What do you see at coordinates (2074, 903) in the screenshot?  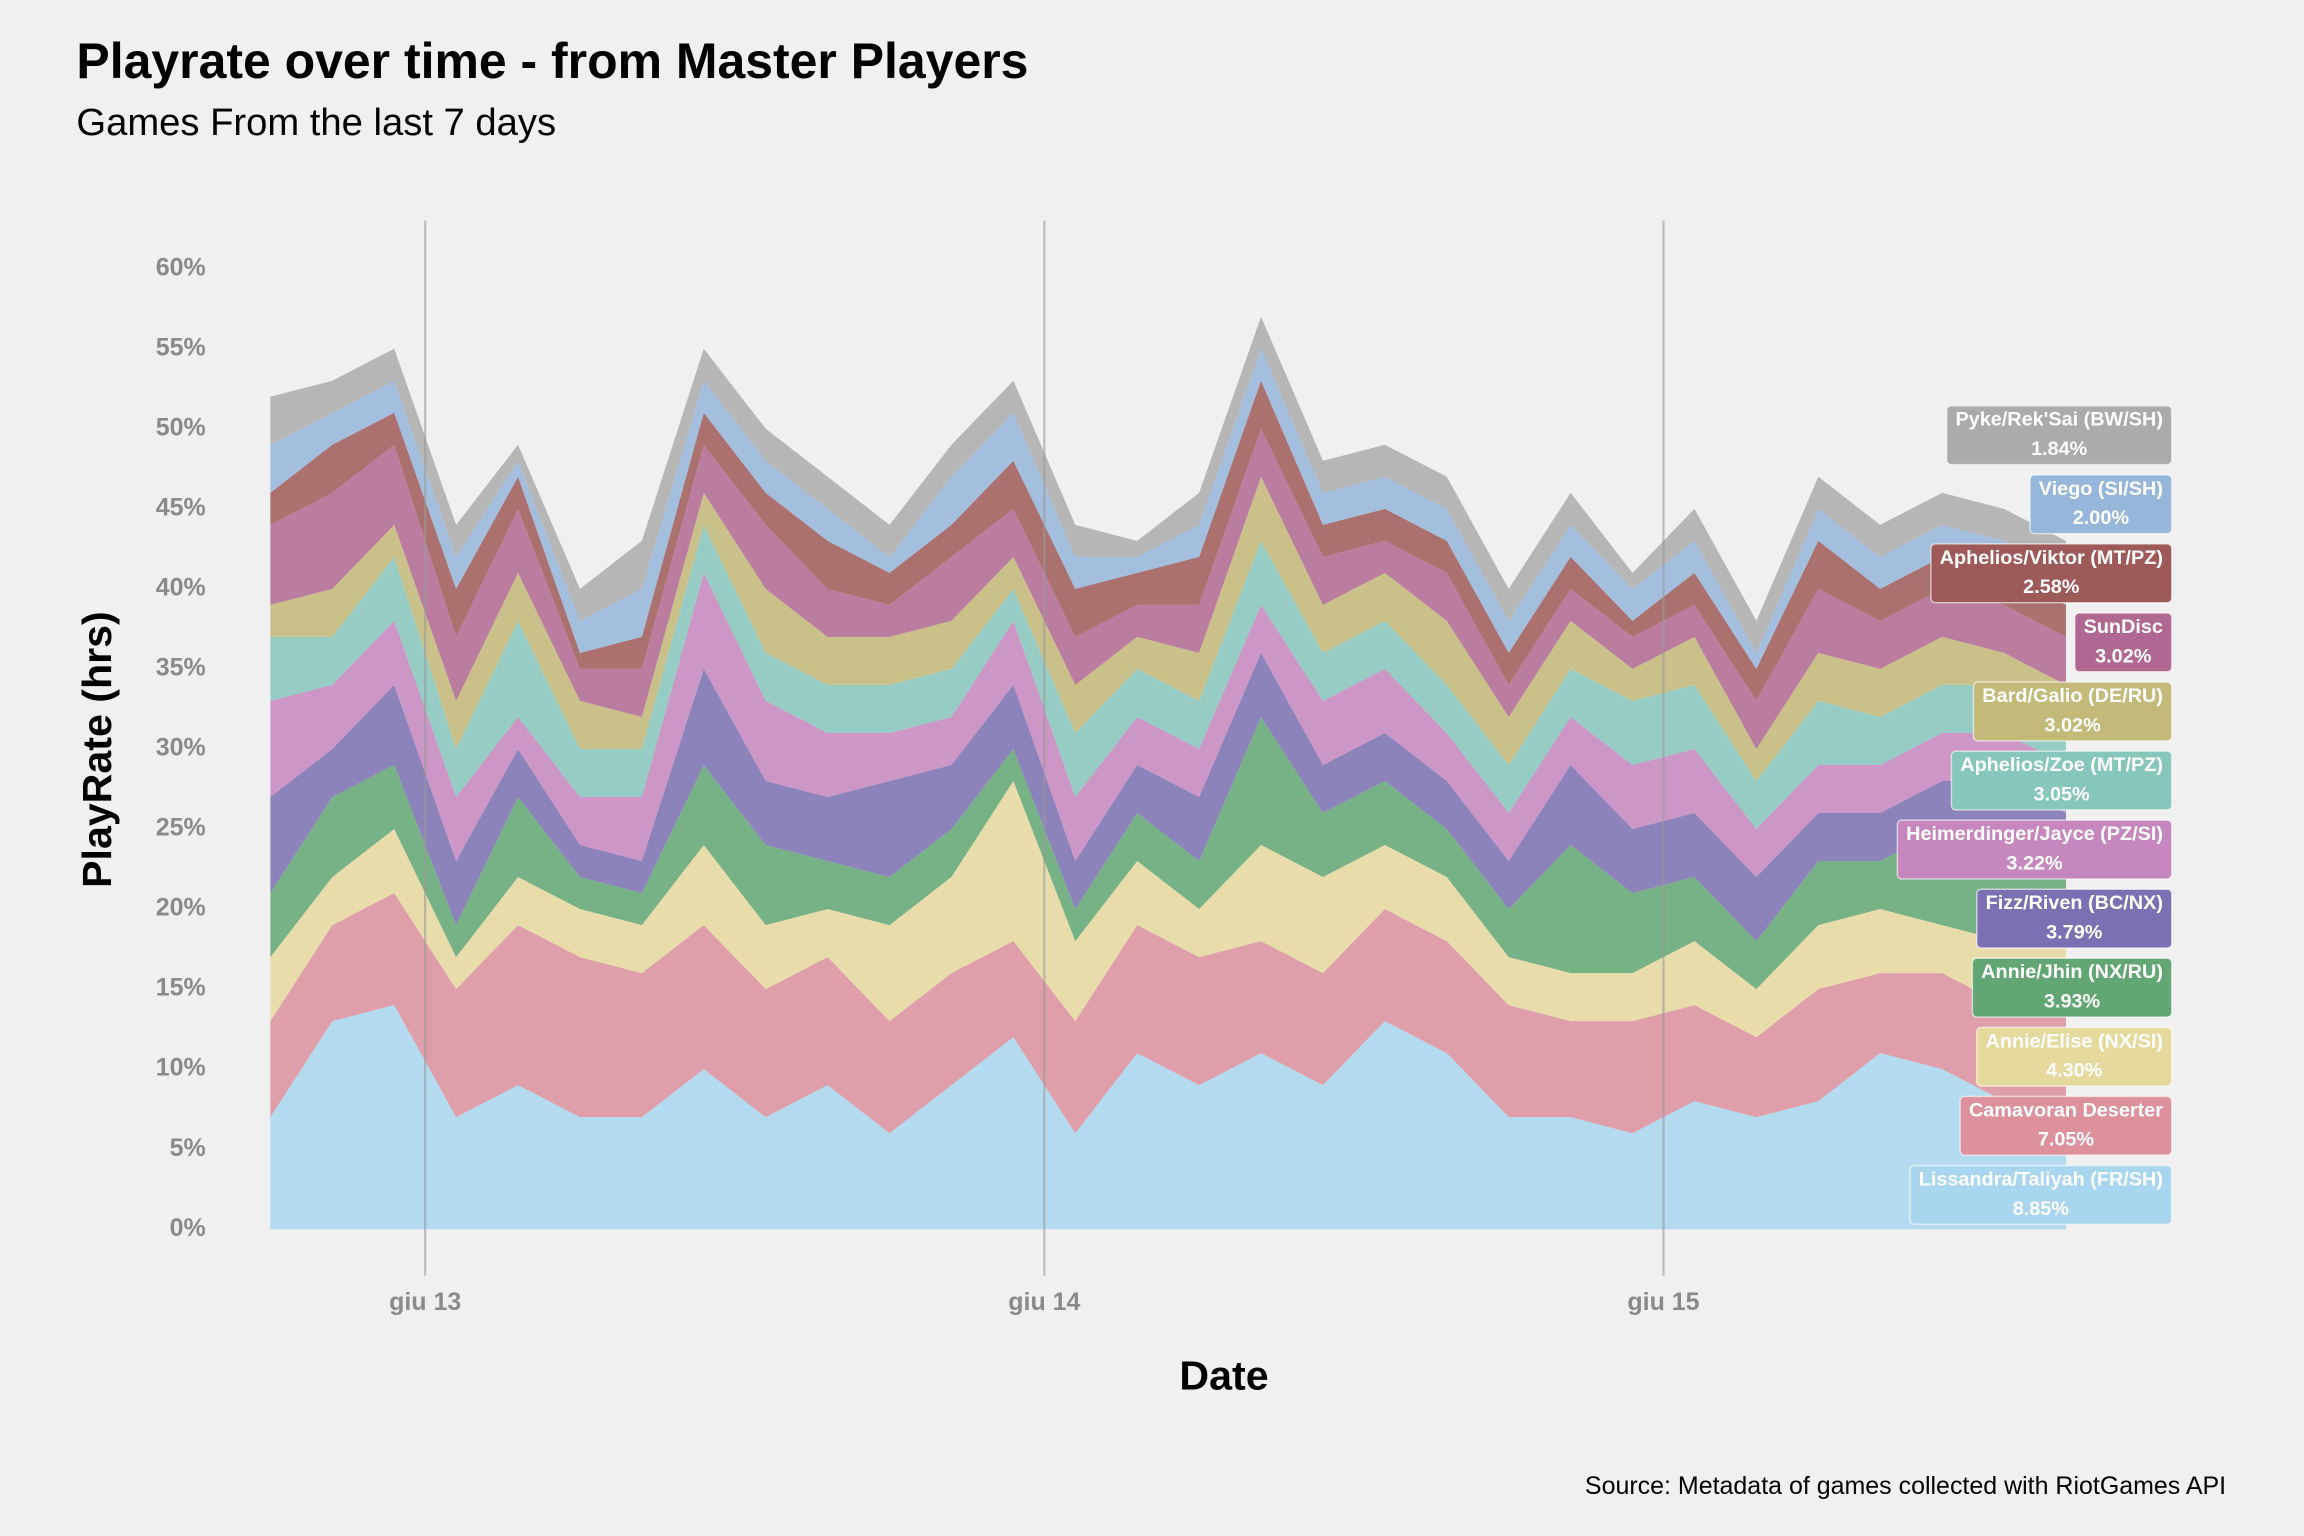 I see `legend-label: Fizz/Riven (BC/NX)` at bounding box center [2074, 903].